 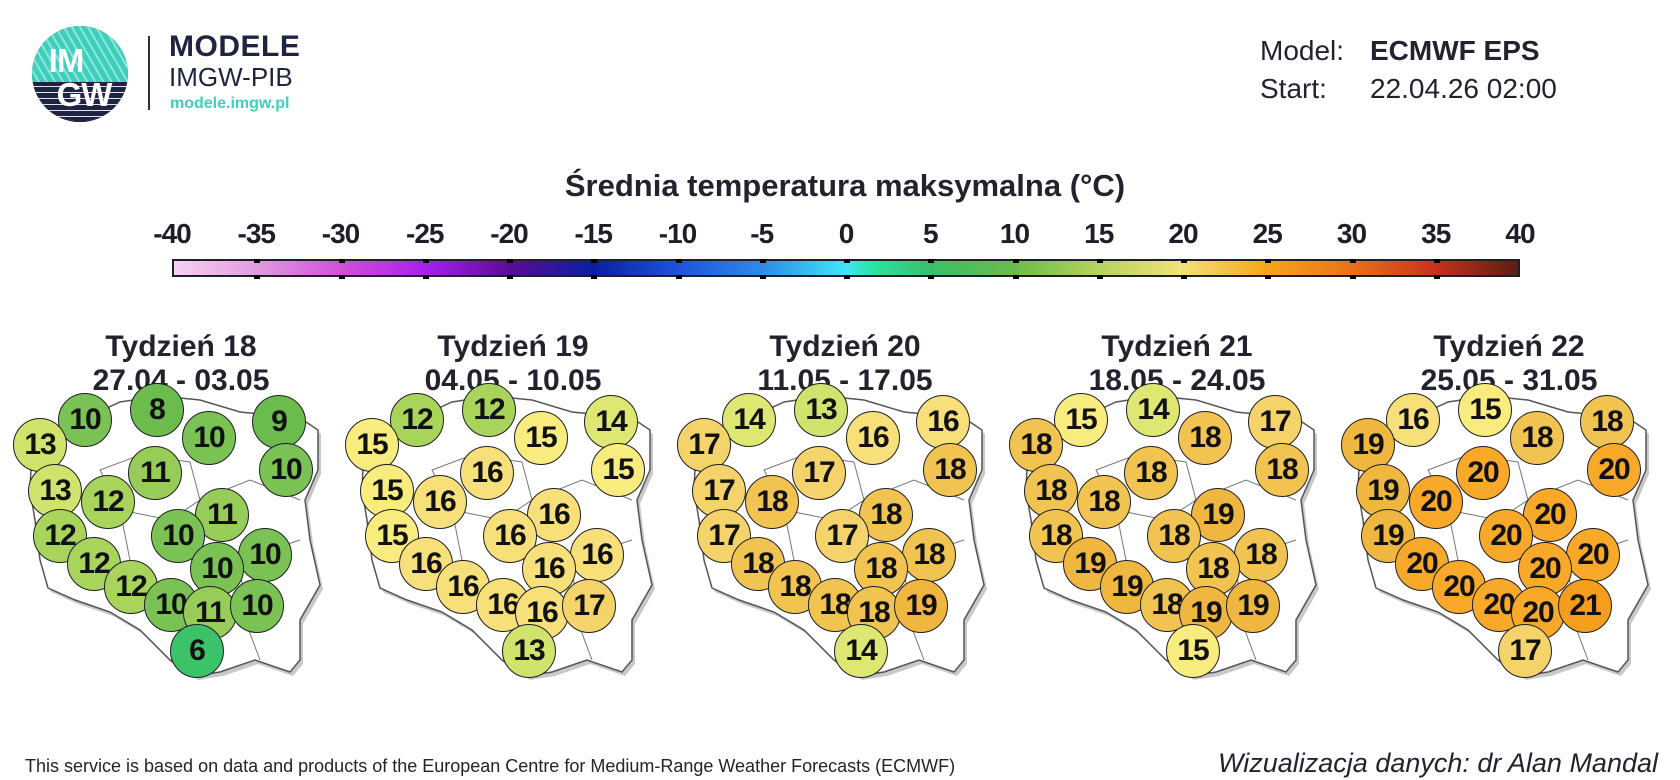 What do you see at coordinates (1438, 763) in the screenshot?
I see `visualization-credit: Wizualizacja danych: dr Alan Mandal` at bounding box center [1438, 763].